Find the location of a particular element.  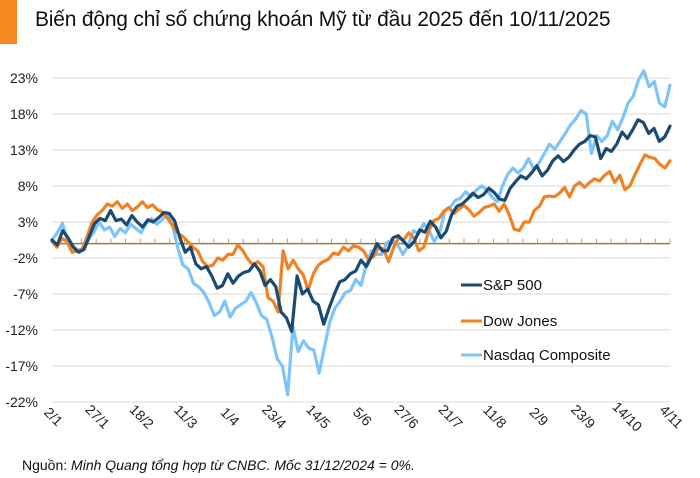

x-tick-label: 2/9 is located at coordinates (539, 416).